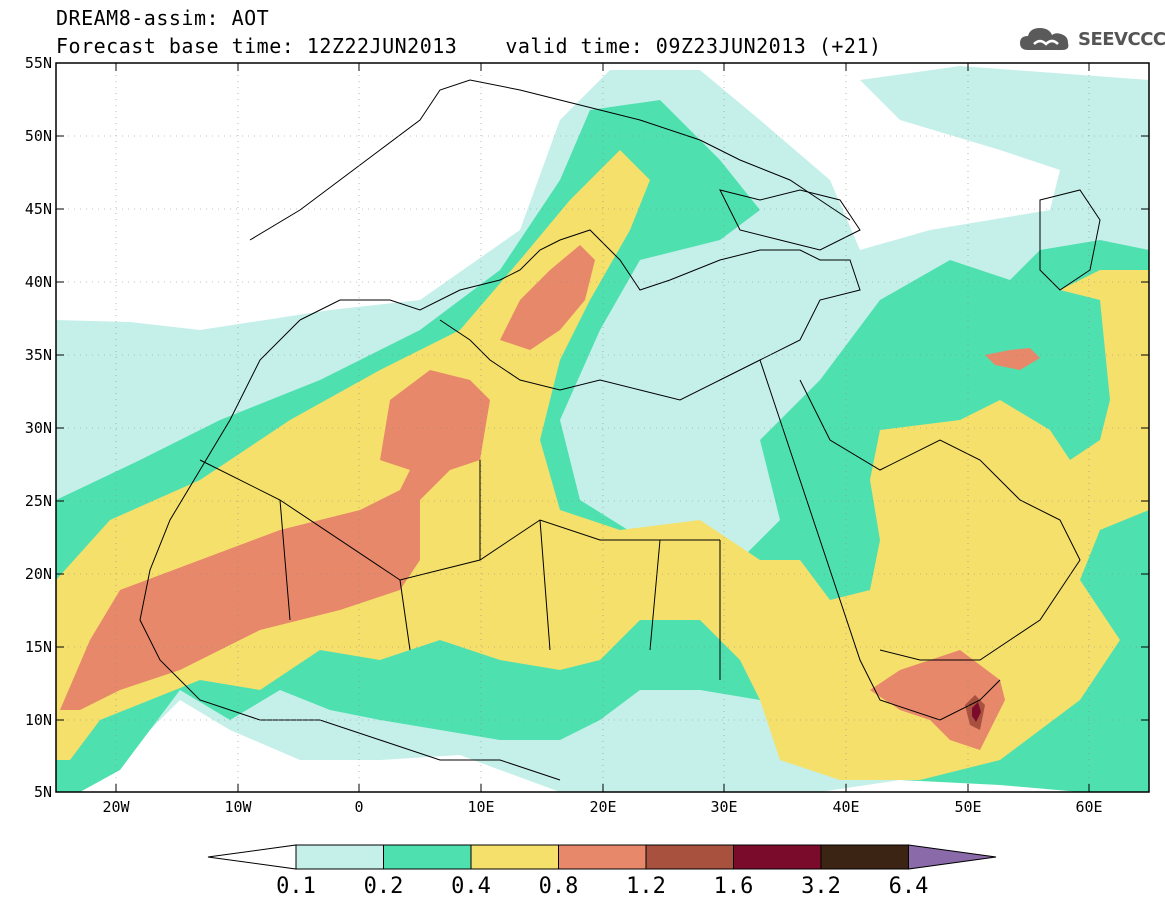 The width and height of the screenshot is (1165, 905). Describe the element at coordinates (547, 297) in the screenshot. I see `aot-contour-0.8-adriatic` at that location.